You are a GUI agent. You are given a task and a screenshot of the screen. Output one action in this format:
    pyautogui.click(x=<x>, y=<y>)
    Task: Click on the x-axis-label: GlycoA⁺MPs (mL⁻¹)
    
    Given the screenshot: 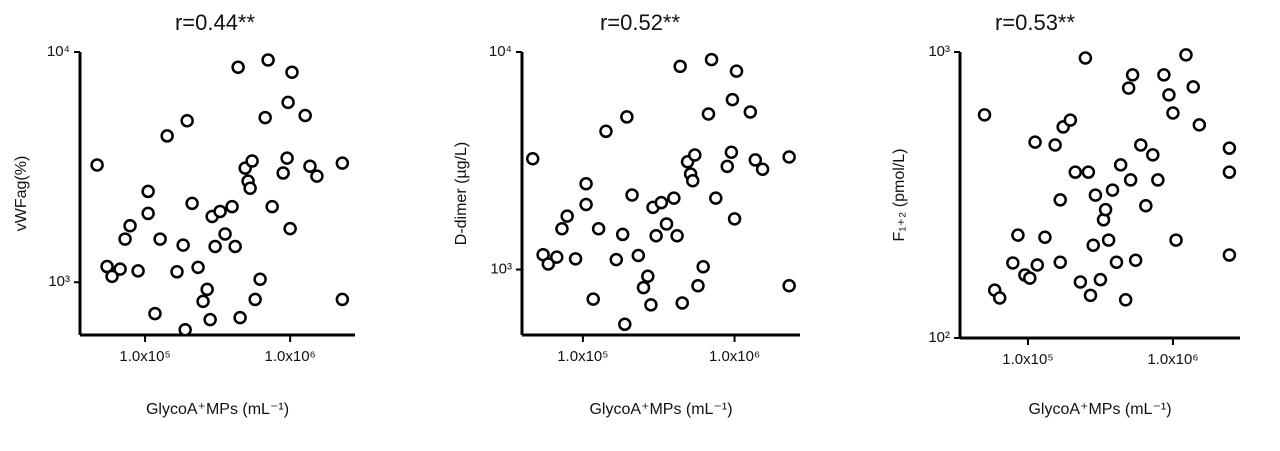 What is the action you would take?
    pyautogui.click(x=217, y=409)
    